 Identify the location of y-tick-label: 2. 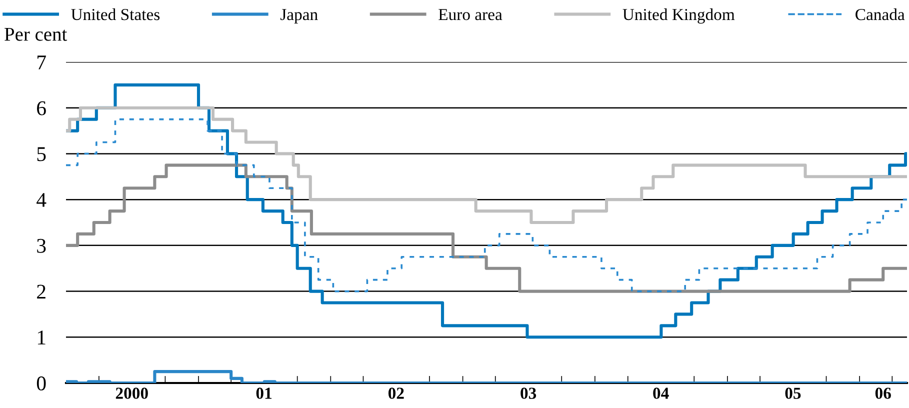
(41, 291).